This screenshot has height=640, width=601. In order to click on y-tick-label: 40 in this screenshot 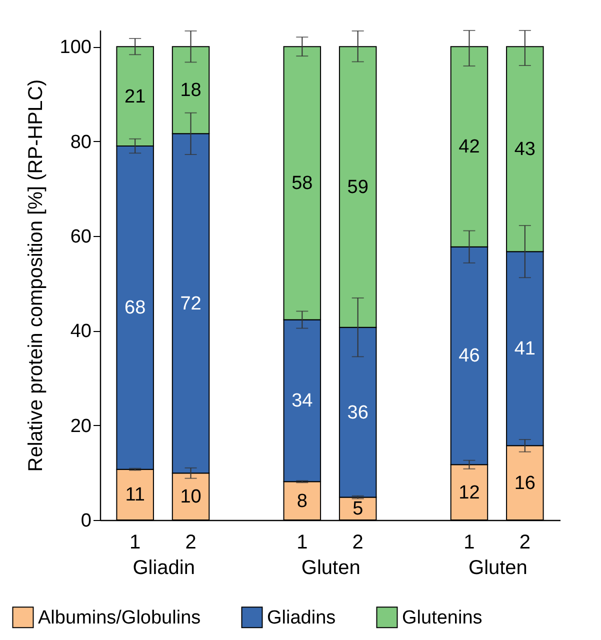, I will do `click(81, 331)`.